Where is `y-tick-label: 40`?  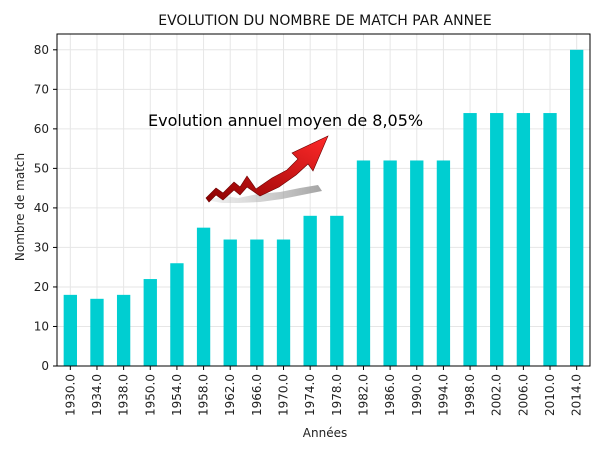 y-tick-label: 40 is located at coordinates (41, 208).